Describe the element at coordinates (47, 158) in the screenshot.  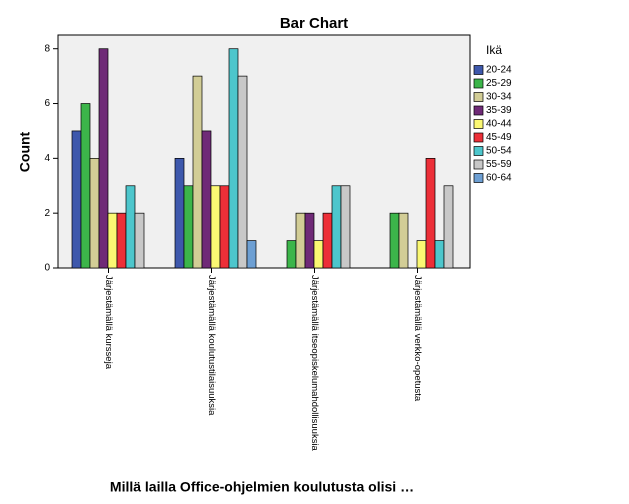
I see `y-tick-label: 4` at that location.